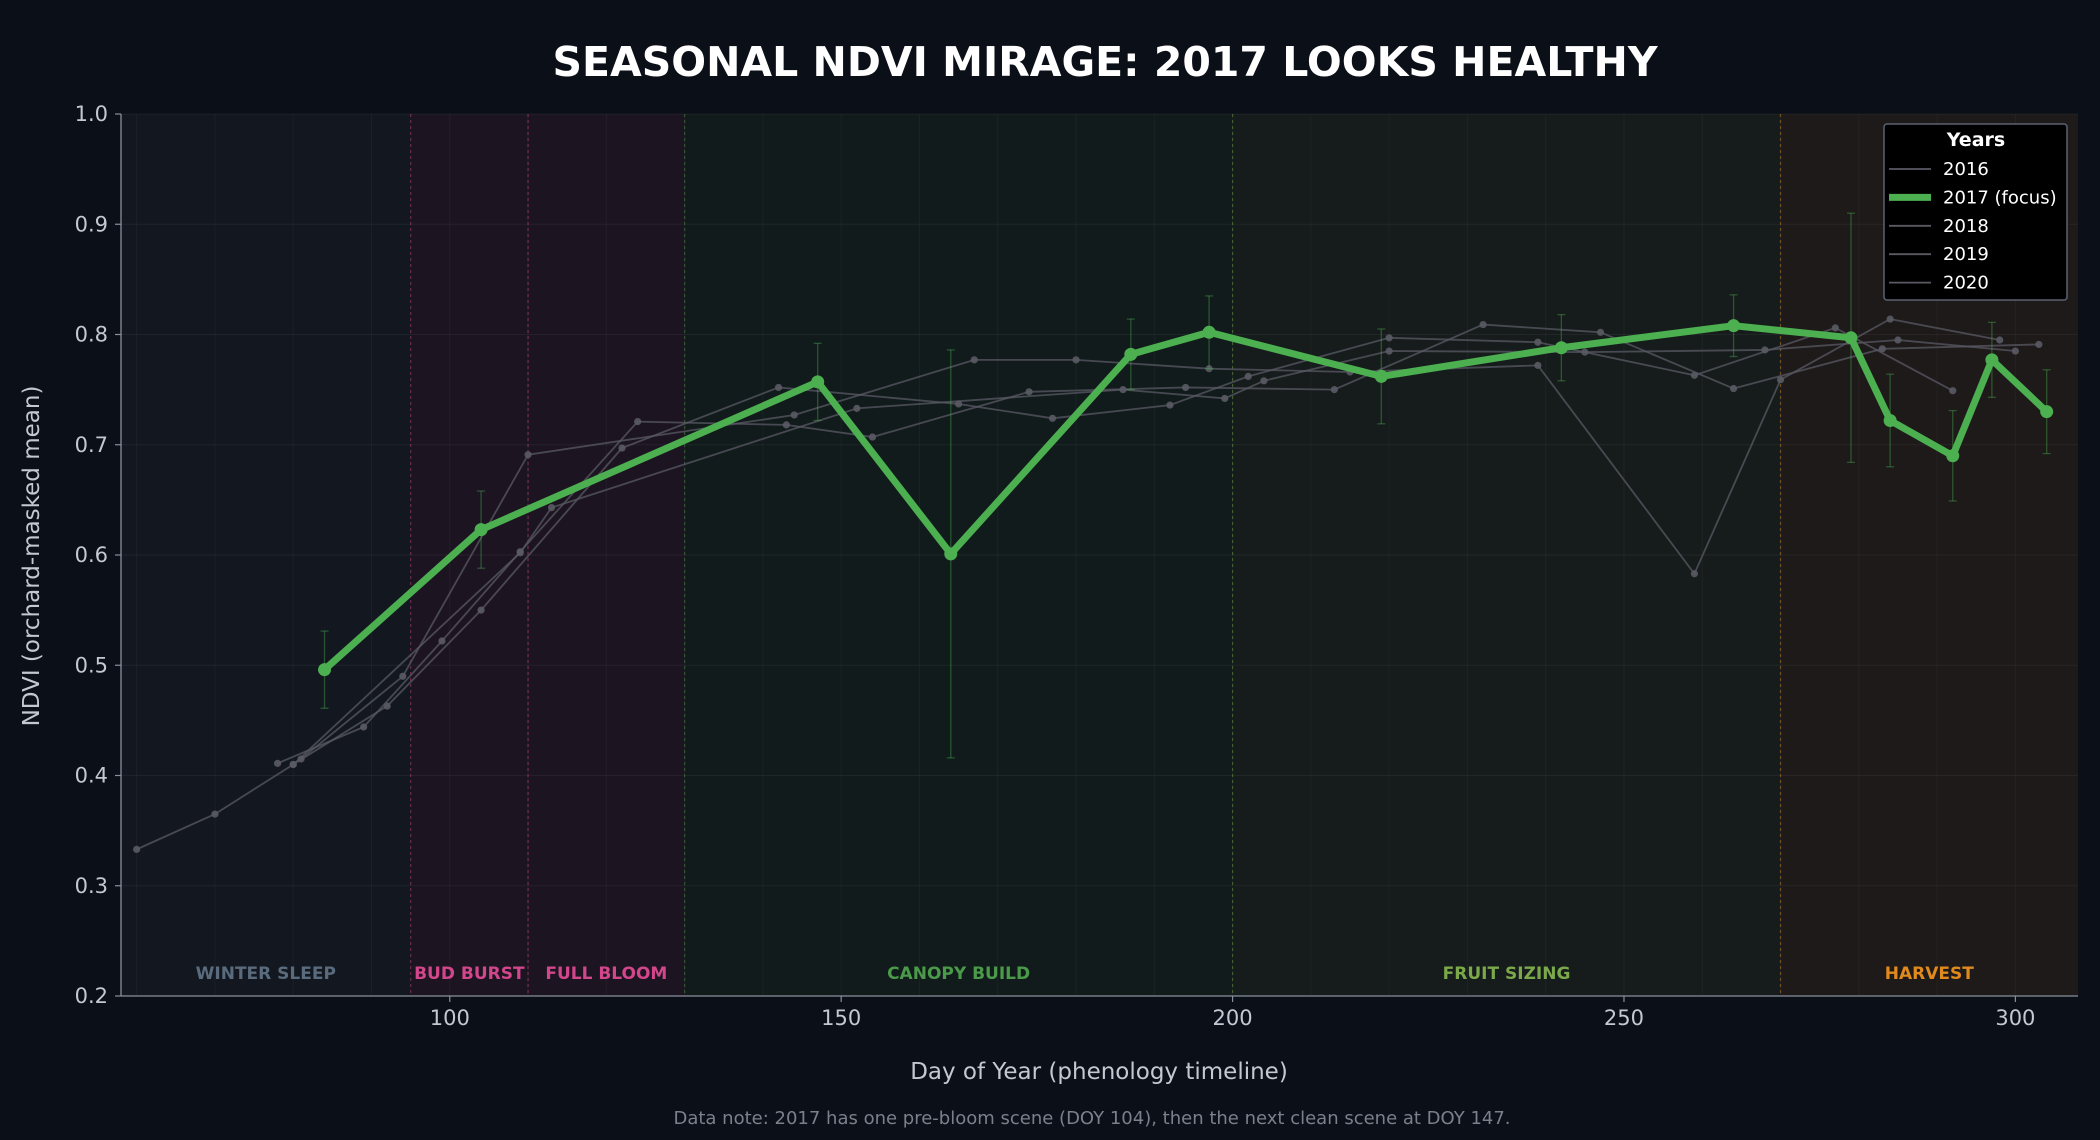 This screenshot has height=1140, width=2100. What do you see at coordinates (91, 445) in the screenshot?
I see `y-tick-label: 0.7` at bounding box center [91, 445].